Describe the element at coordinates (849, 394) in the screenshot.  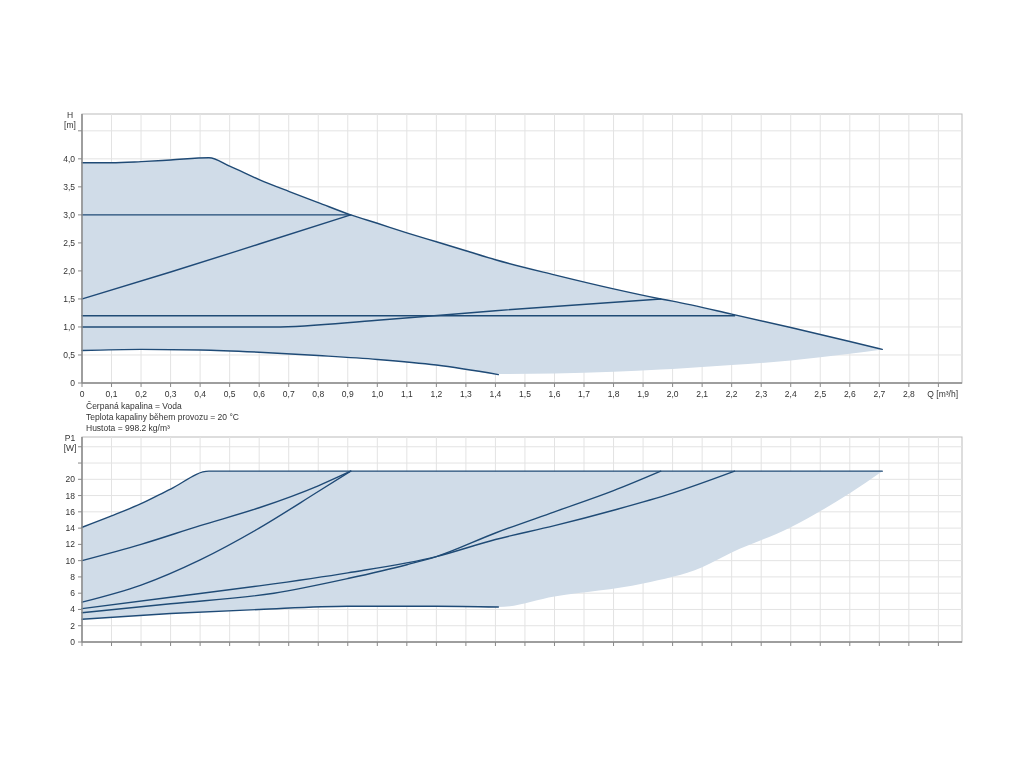
I see `x-tick-label: 2,6` at that location.